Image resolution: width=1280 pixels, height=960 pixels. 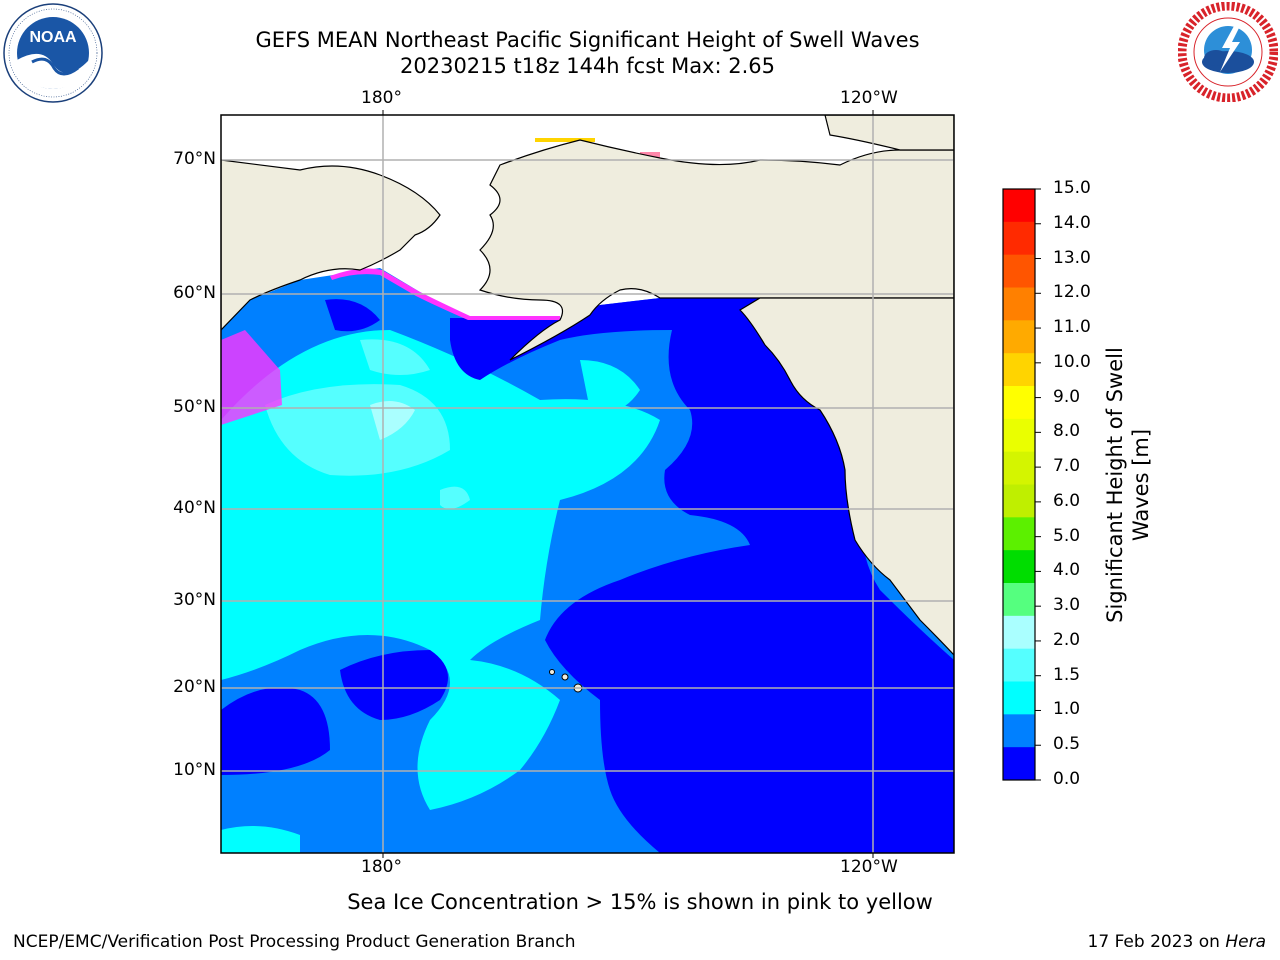 I want to click on colorbar, so click(x=1022, y=484).